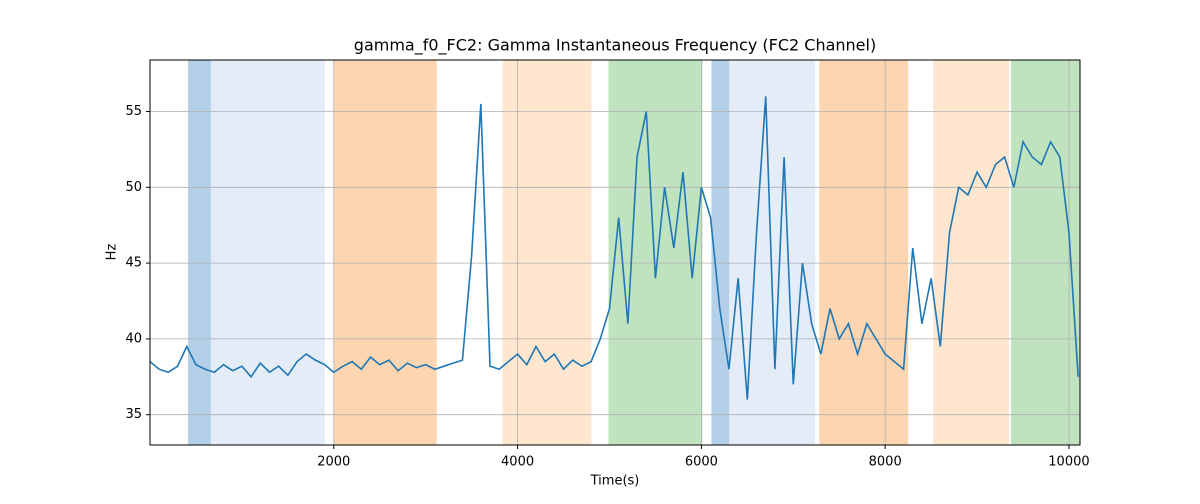 This screenshot has height=504, width=1200. Describe the element at coordinates (133, 414) in the screenshot. I see `y-tick-label: 35` at that location.